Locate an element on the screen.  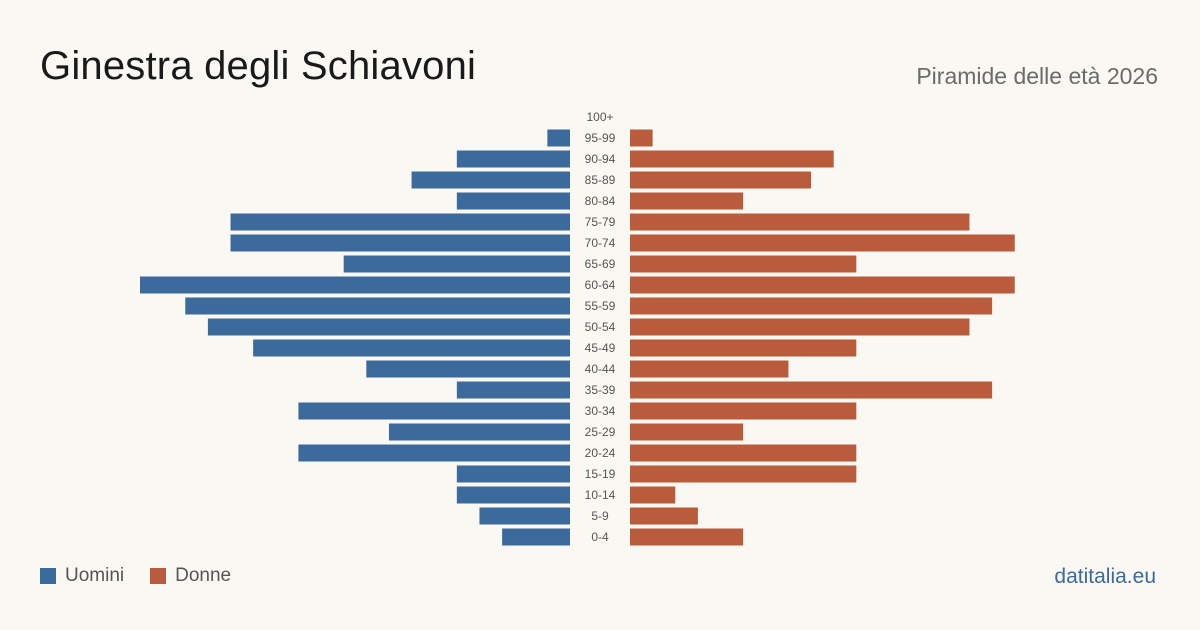
age-label-55-59: 55-59 is located at coordinates (600, 306).